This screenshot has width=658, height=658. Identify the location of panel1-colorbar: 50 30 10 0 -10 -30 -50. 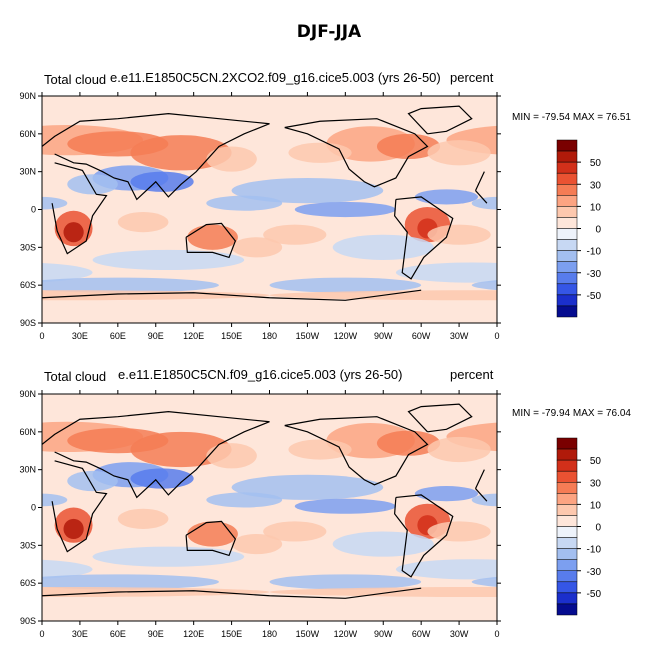
(579, 228).